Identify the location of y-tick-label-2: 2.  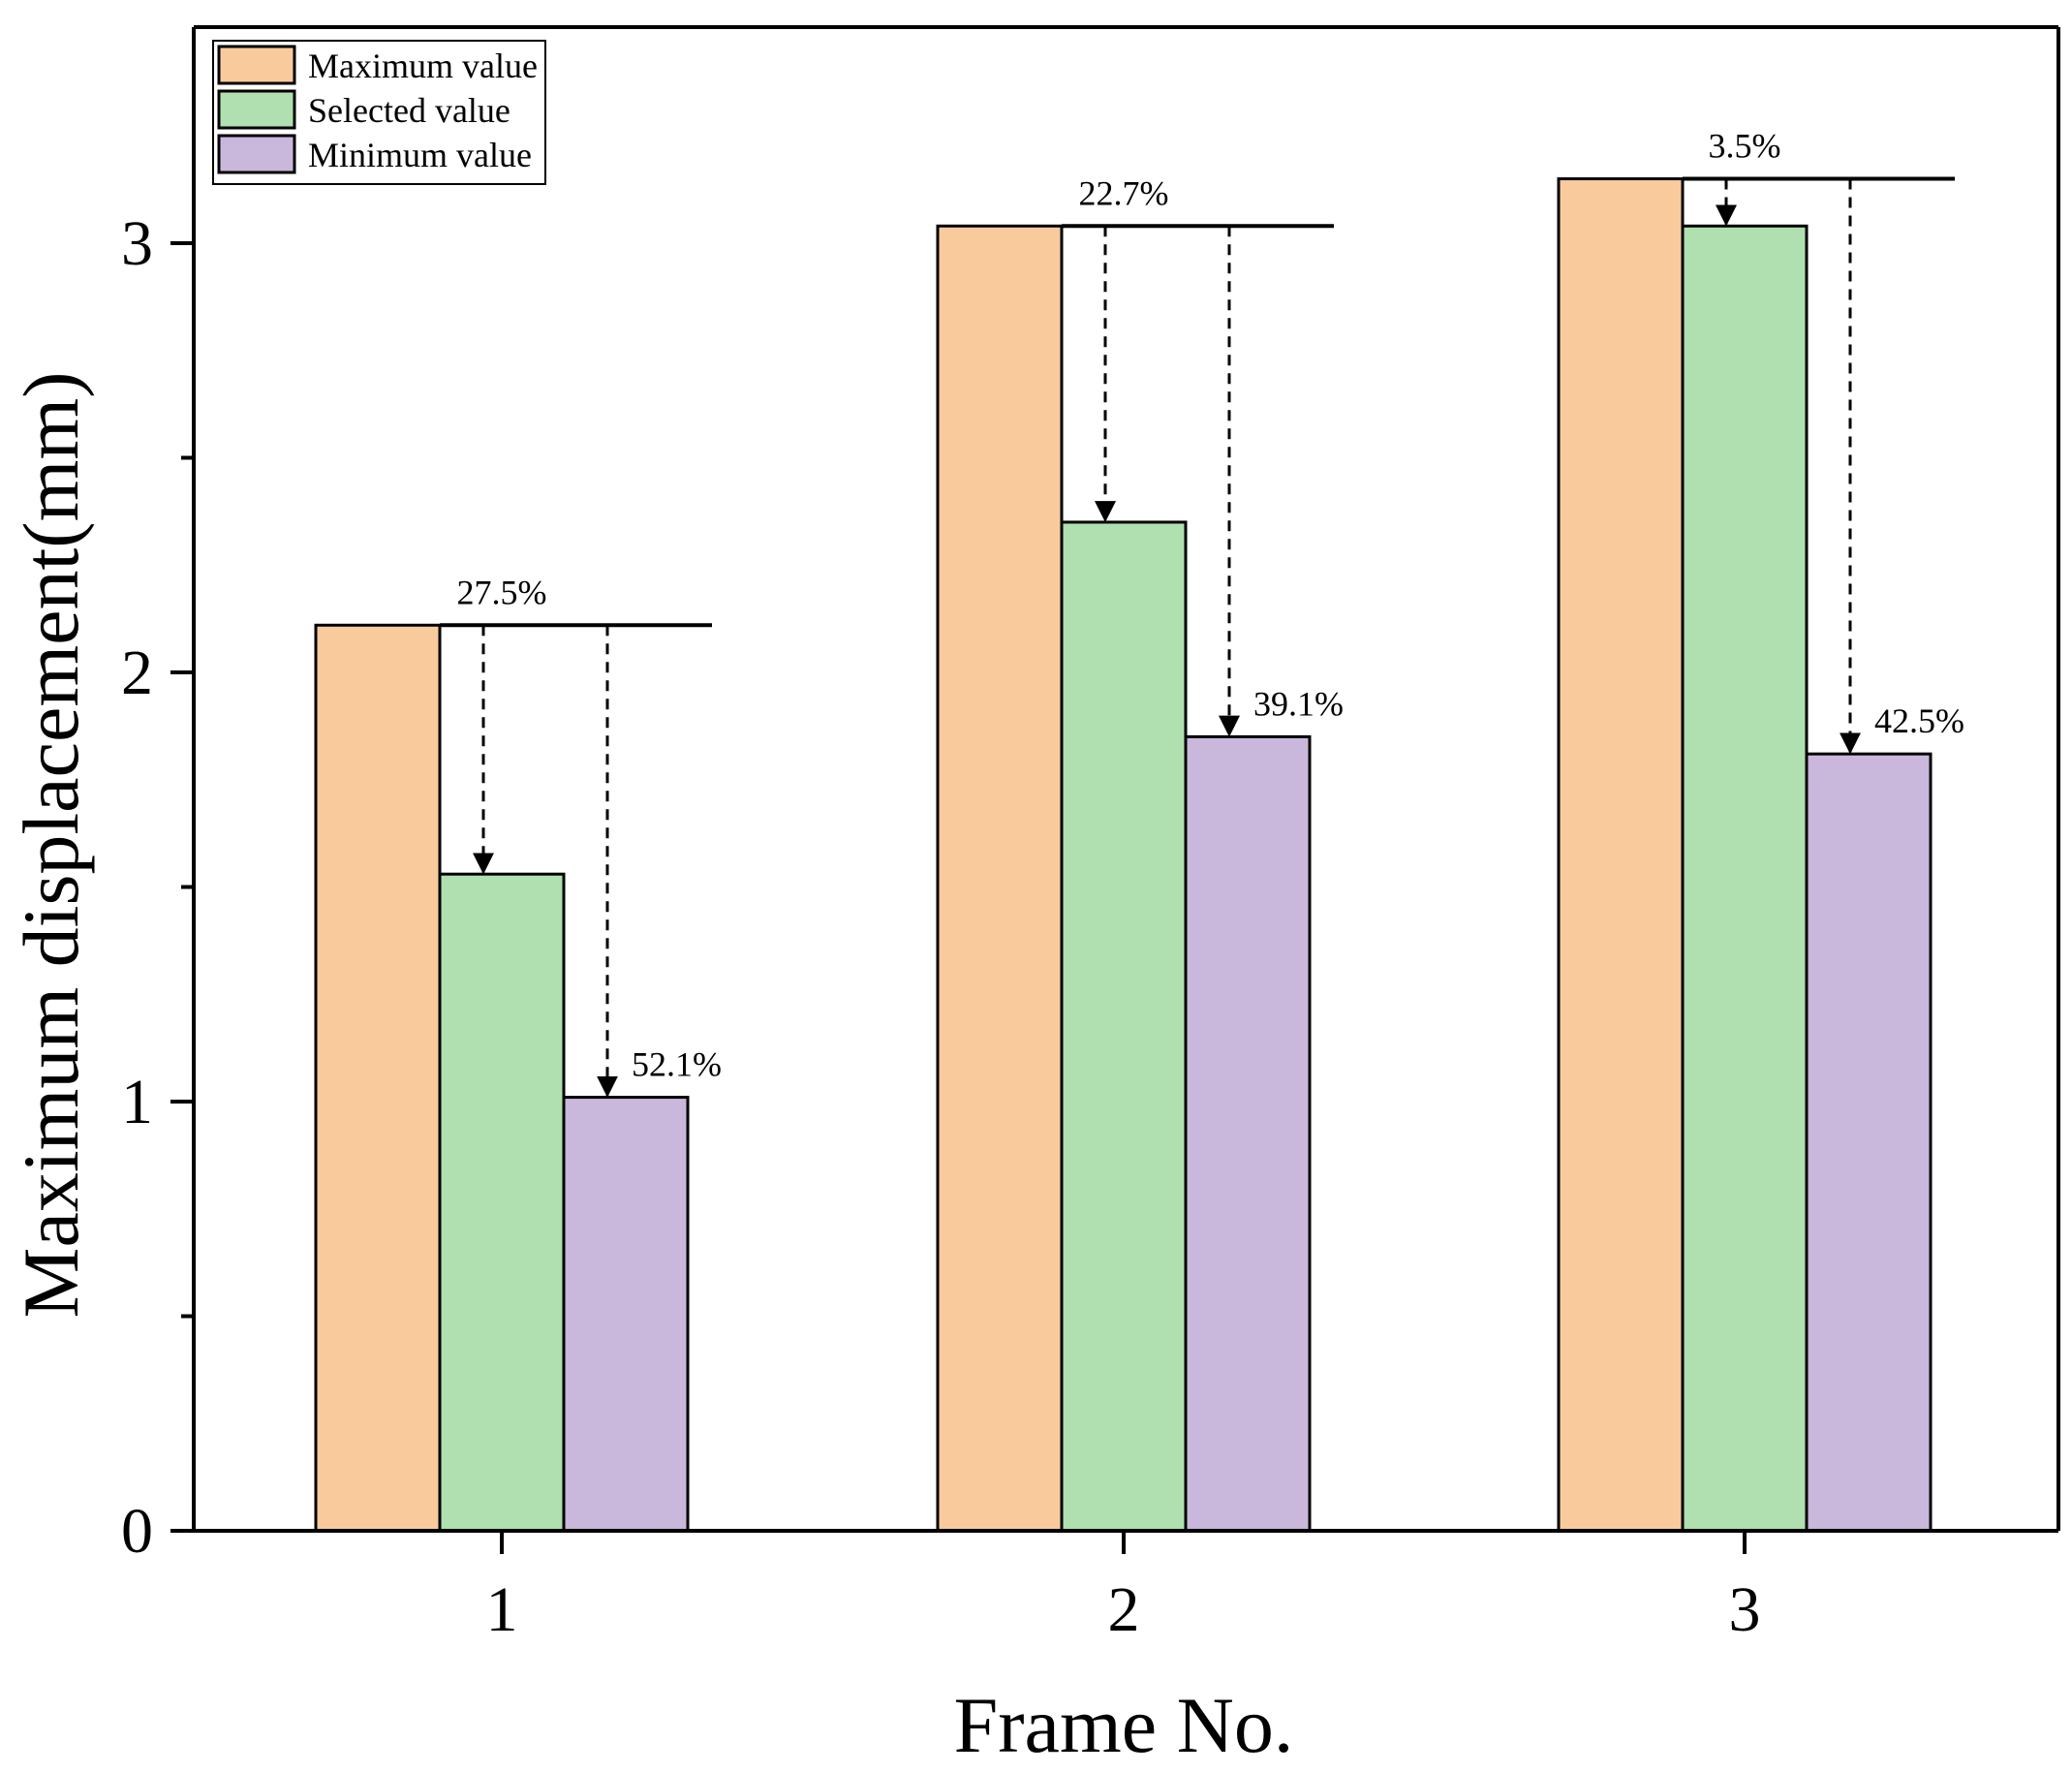
(137, 673).